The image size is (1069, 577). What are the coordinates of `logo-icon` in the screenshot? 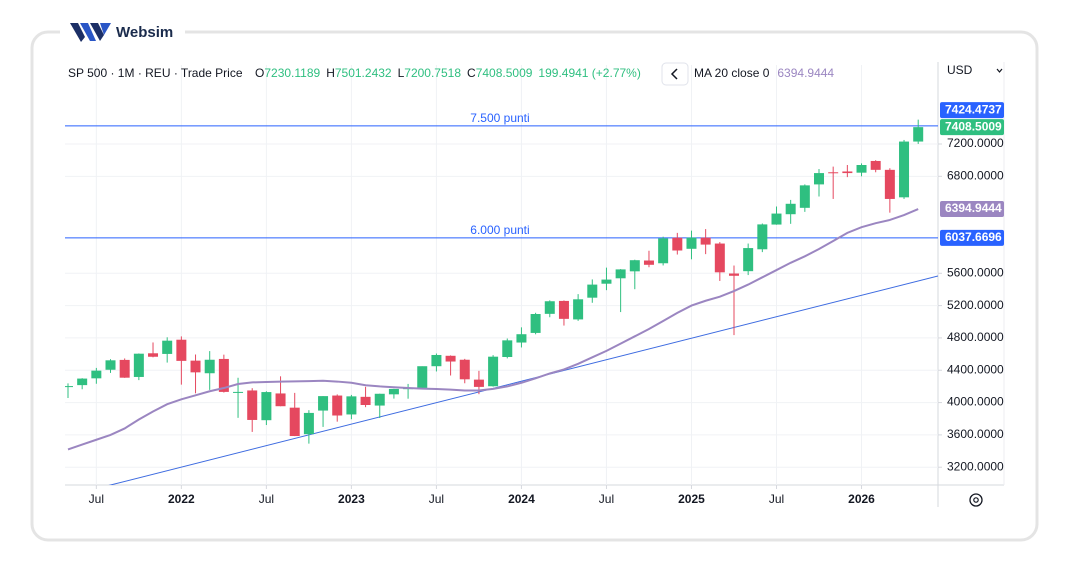 It's located at (90, 32).